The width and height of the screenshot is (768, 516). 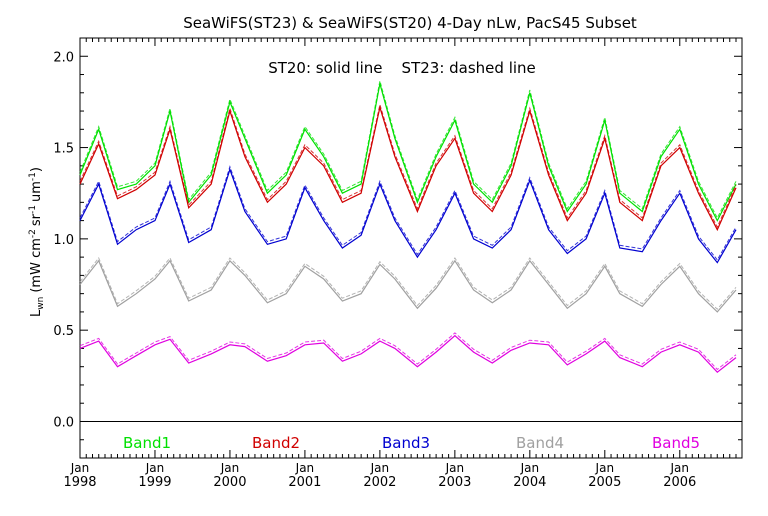 What do you see at coordinates (454, 482) in the screenshot?
I see `x-tick-year-label: 2003` at bounding box center [454, 482].